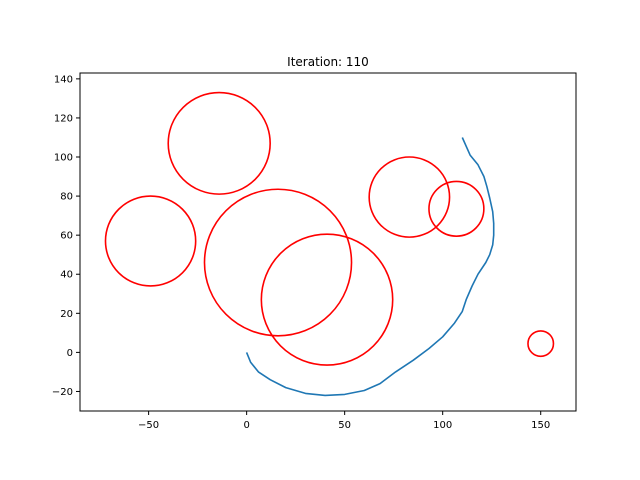 The height and width of the screenshot is (480, 640). What do you see at coordinates (62, 392) in the screenshot?
I see `y-tick-label: −20` at bounding box center [62, 392].